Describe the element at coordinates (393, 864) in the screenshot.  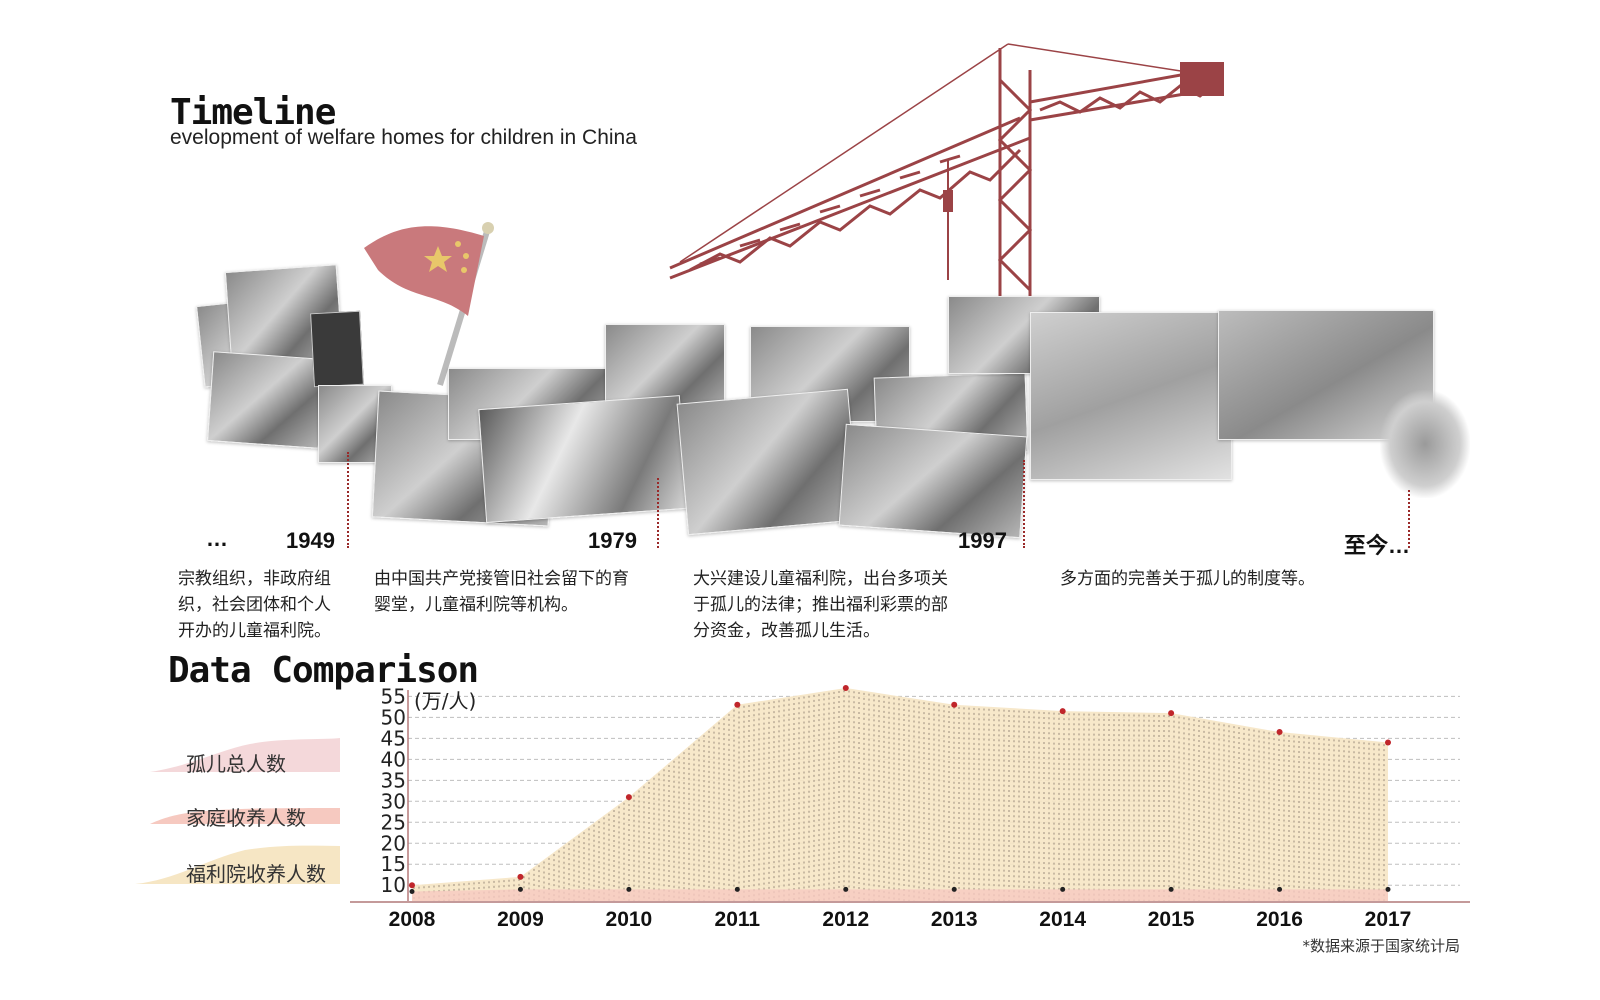
I see `y-tick-label: 15` at that location.